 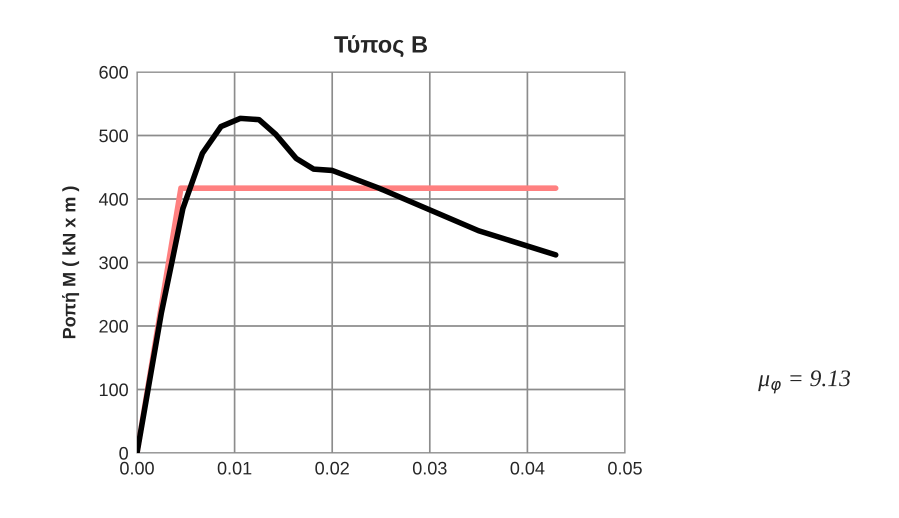 I want to click on x-tick-label: 0.05, so click(x=625, y=468).